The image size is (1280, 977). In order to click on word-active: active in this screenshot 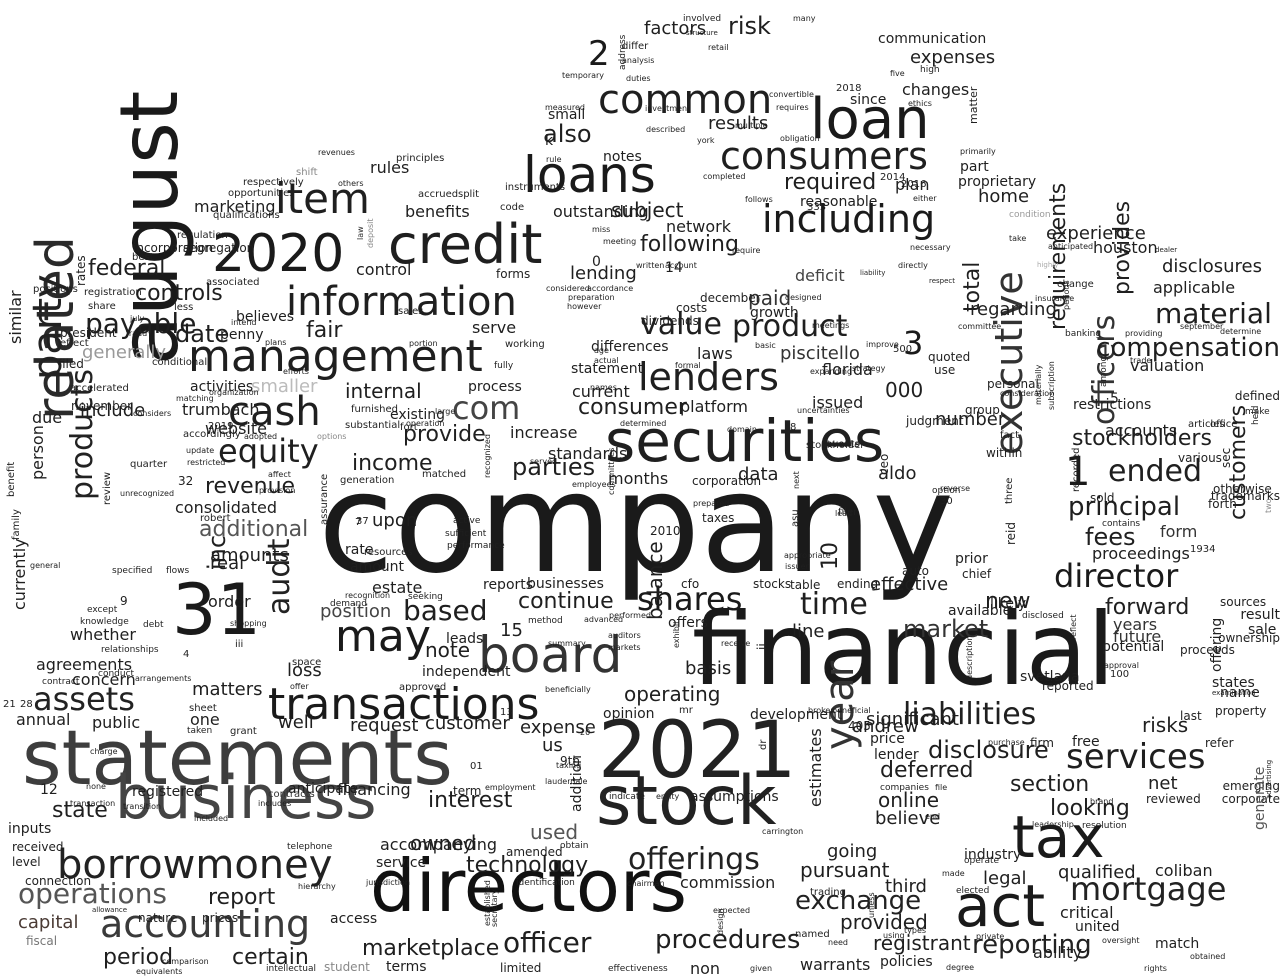, I will do `click(467, 521)`.